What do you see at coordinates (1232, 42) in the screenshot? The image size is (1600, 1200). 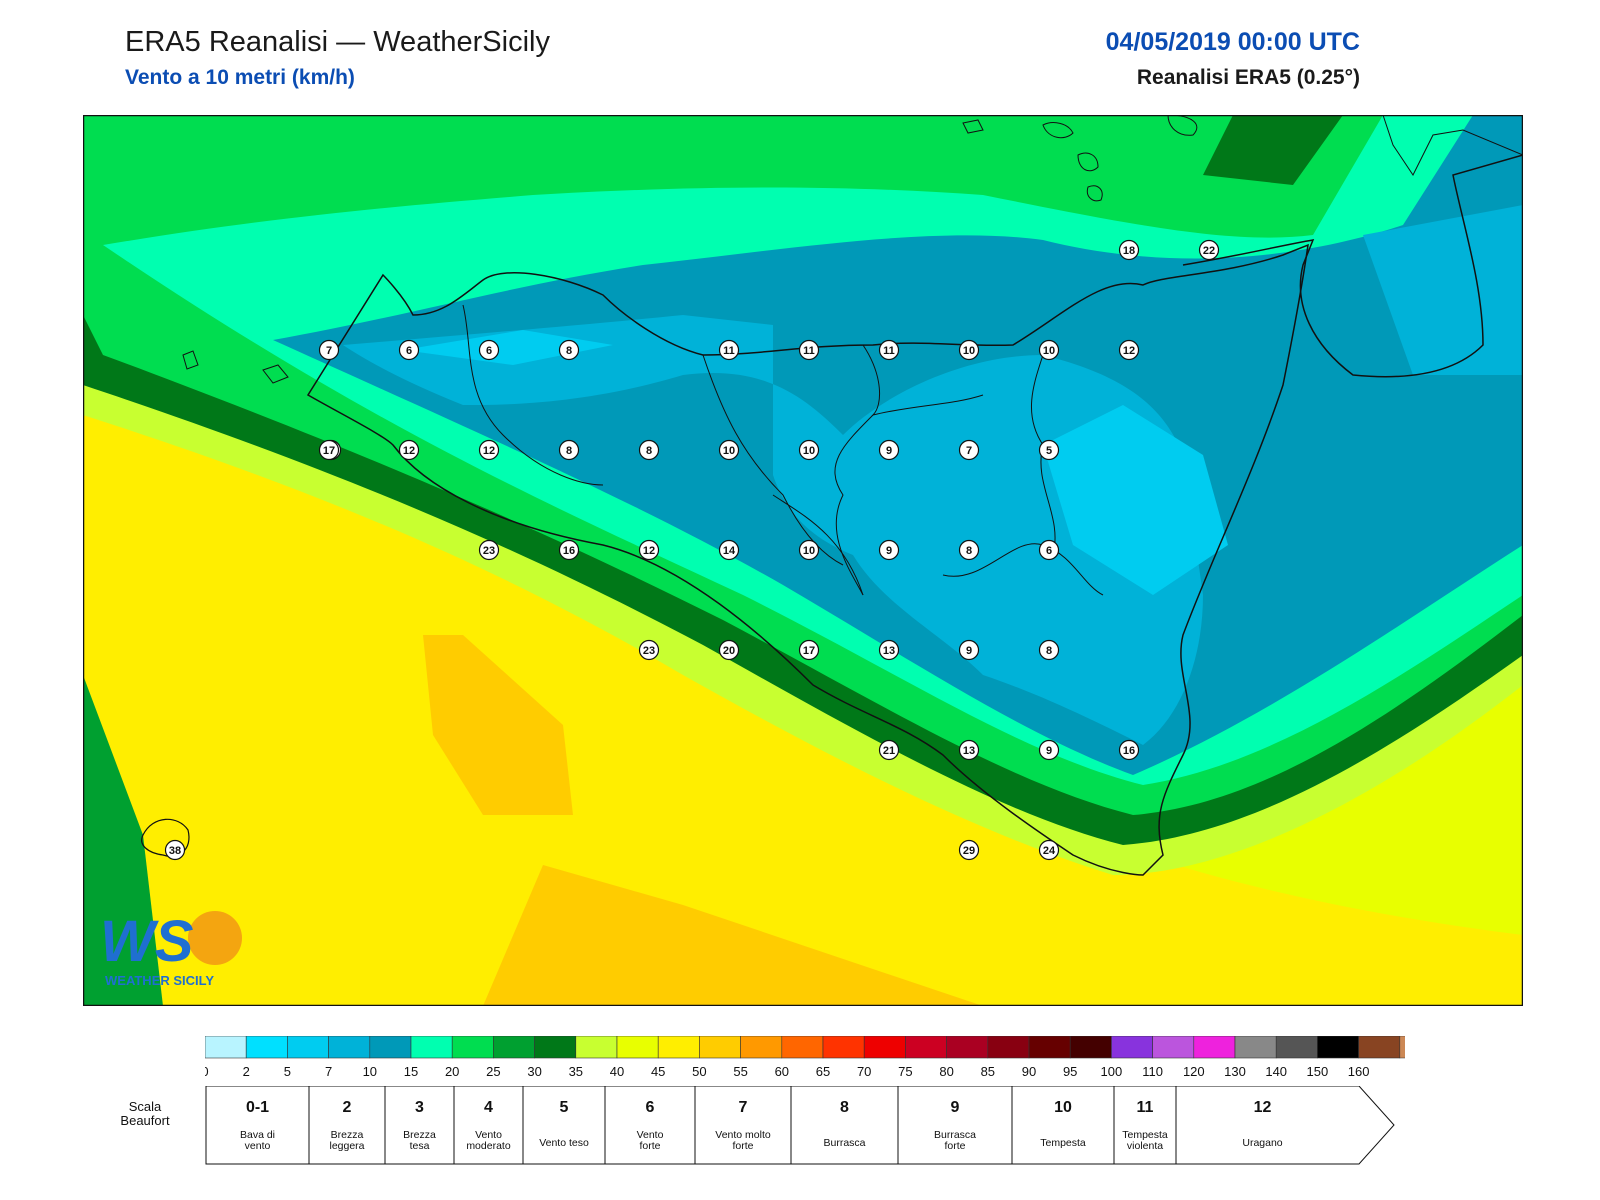 I see `valid-datetime: 04/05/2019 00:00 UTC` at bounding box center [1232, 42].